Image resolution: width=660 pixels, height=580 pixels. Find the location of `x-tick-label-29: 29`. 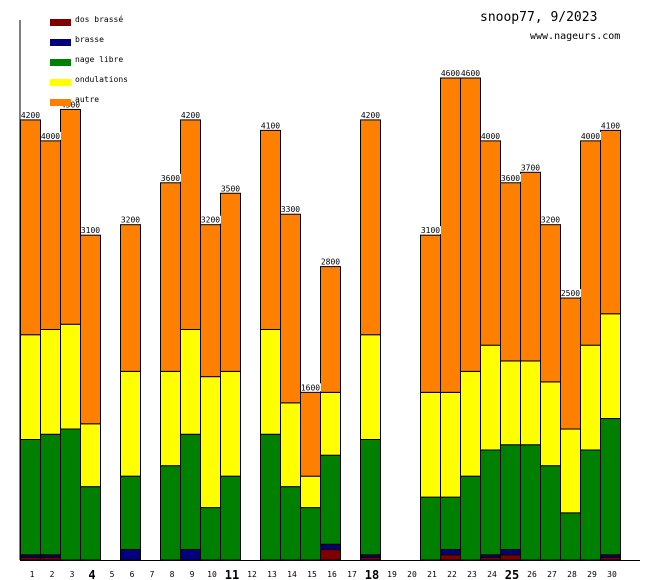

x-tick-label-29: 29 is located at coordinates (592, 574).